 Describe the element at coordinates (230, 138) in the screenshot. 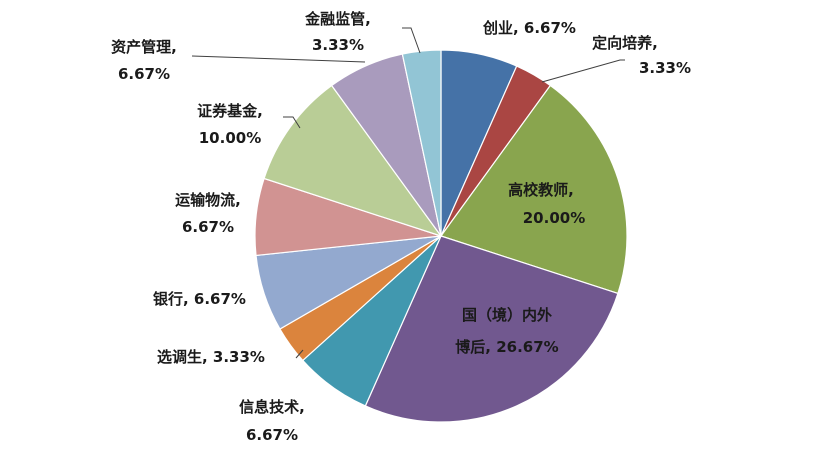

I see `data-label: 10.00%` at that location.